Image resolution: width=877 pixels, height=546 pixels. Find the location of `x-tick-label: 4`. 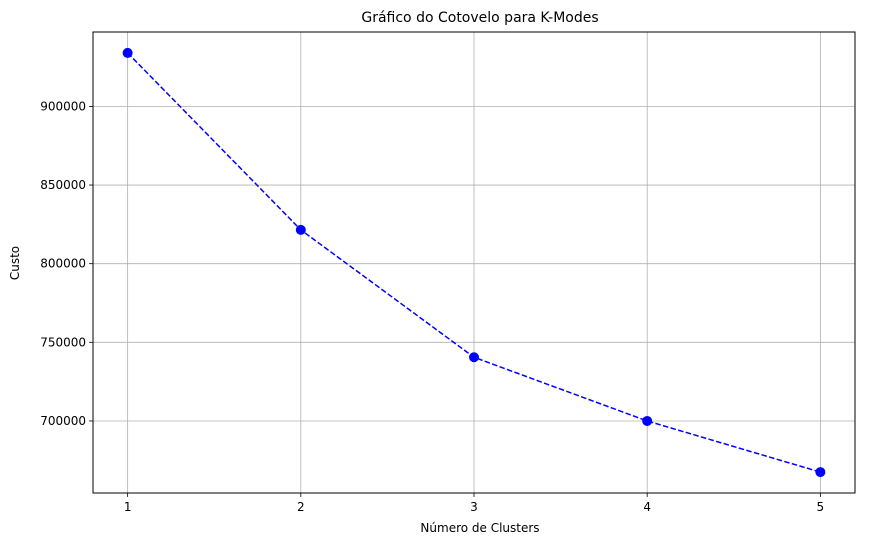

x-tick-label: 4 is located at coordinates (647, 507).